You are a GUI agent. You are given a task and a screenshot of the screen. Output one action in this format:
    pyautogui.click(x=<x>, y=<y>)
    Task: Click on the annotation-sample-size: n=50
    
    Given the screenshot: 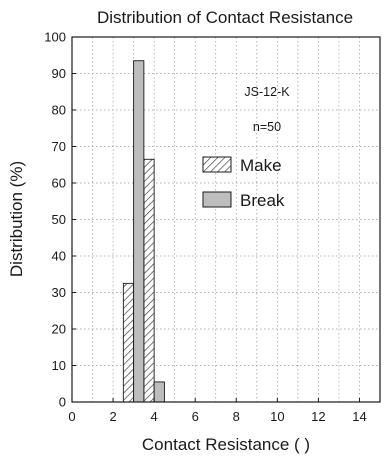 What is the action you would take?
    pyautogui.click(x=267, y=127)
    